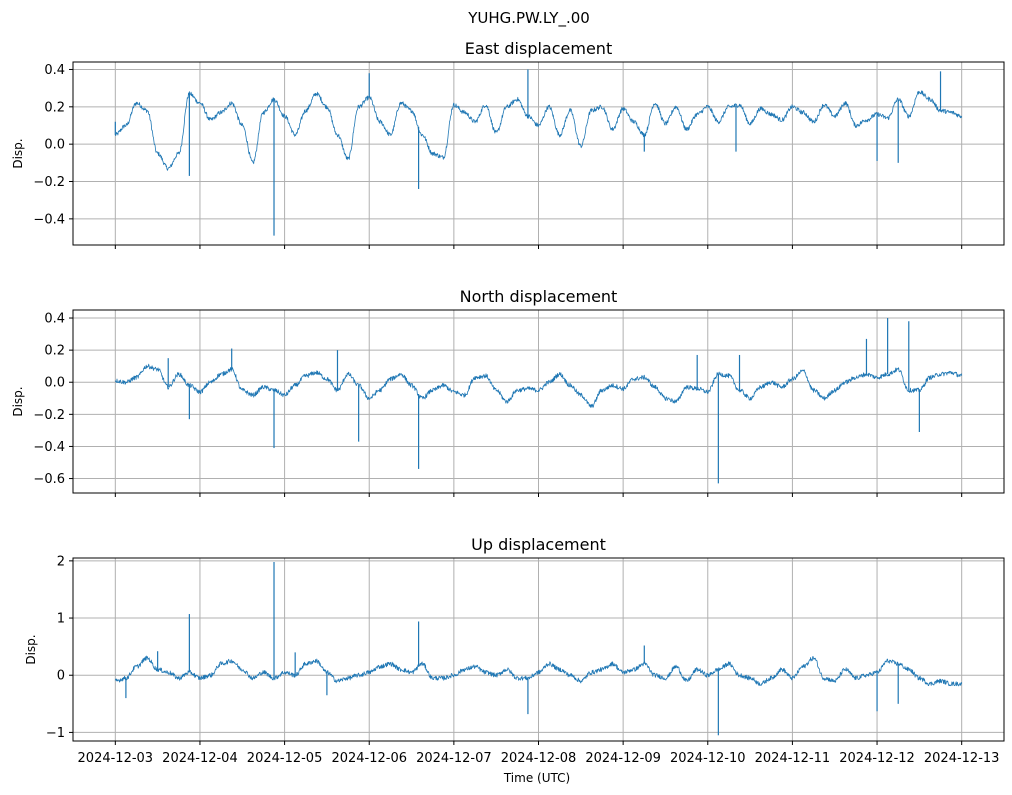 The width and height of the screenshot is (1012, 795). What do you see at coordinates (54, 145) in the screenshot?
I see `east-displacement-ytick-label: 0.0` at bounding box center [54, 145].